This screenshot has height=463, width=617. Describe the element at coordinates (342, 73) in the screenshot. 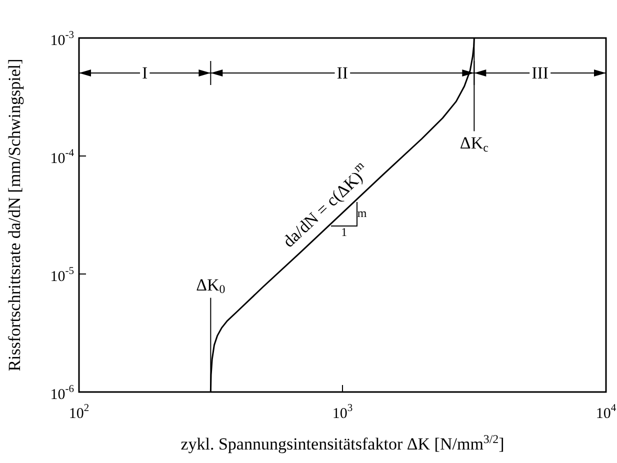

I see `annotation: II` at that location.